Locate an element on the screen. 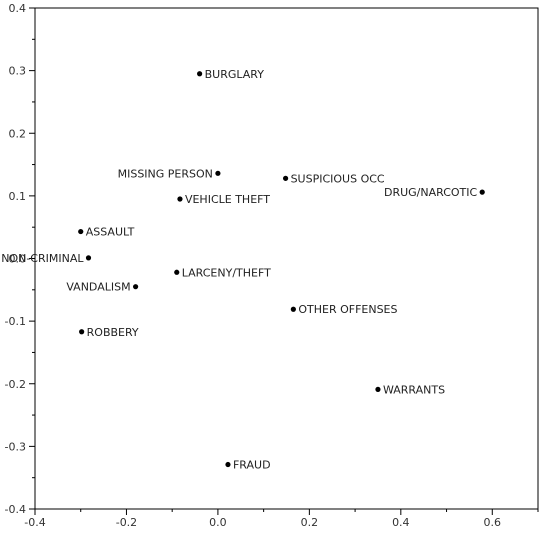 The image size is (540, 534). x-tick-label: 0.0 is located at coordinates (218, 522).